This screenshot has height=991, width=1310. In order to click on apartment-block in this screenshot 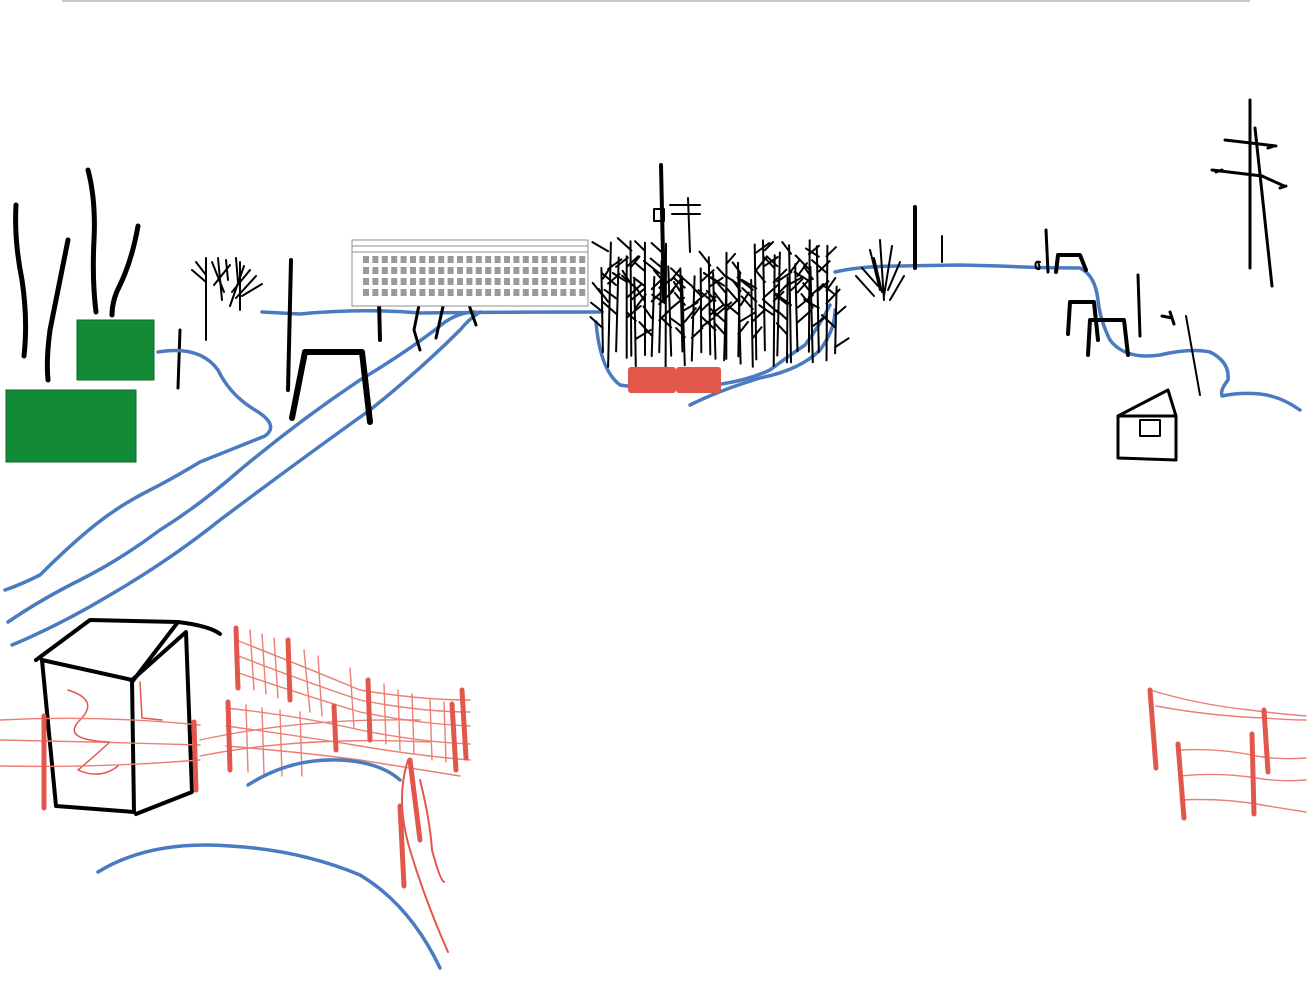, I will do `click(470, 273)`.